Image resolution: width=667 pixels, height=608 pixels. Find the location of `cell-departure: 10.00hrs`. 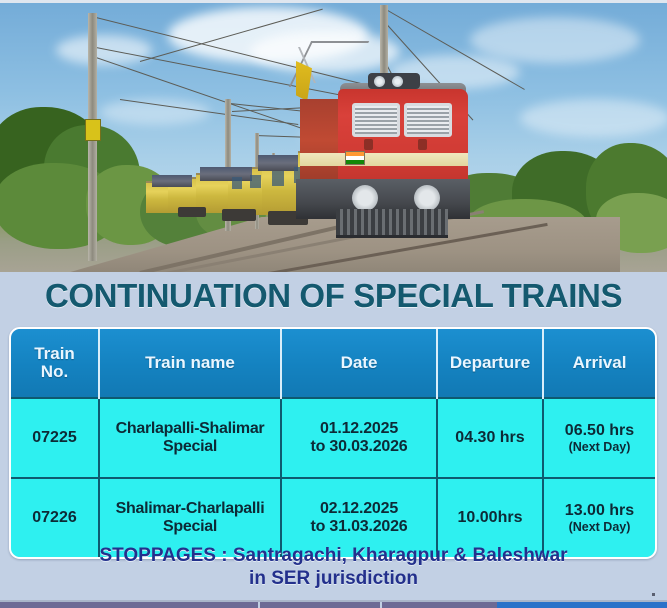

cell-departure: 10.00hrs is located at coordinates (490, 517).